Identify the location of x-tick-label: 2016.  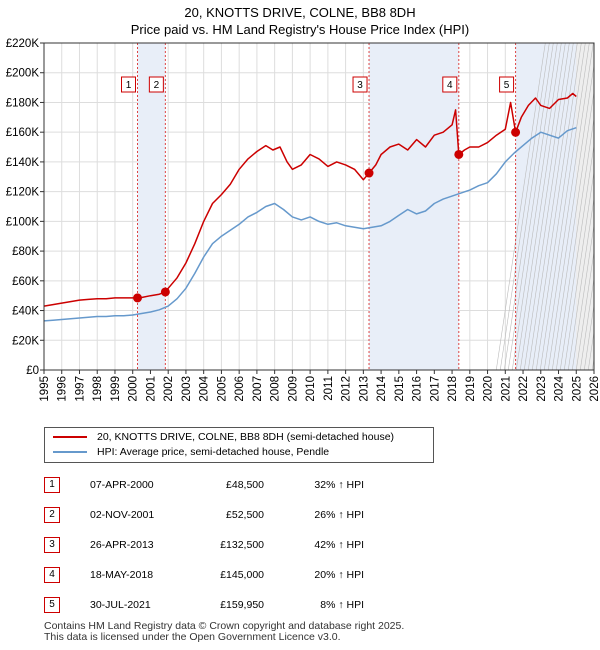
(418, 389).